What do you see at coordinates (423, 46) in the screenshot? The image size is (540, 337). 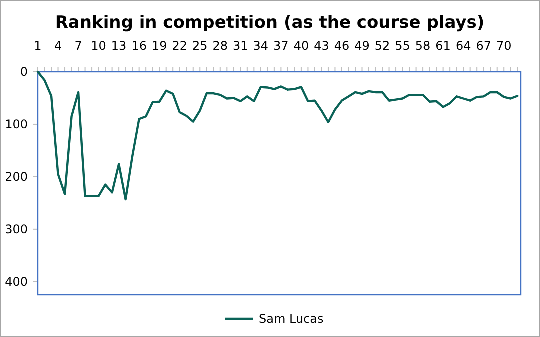 I see `x-tick-label: 58` at bounding box center [423, 46].